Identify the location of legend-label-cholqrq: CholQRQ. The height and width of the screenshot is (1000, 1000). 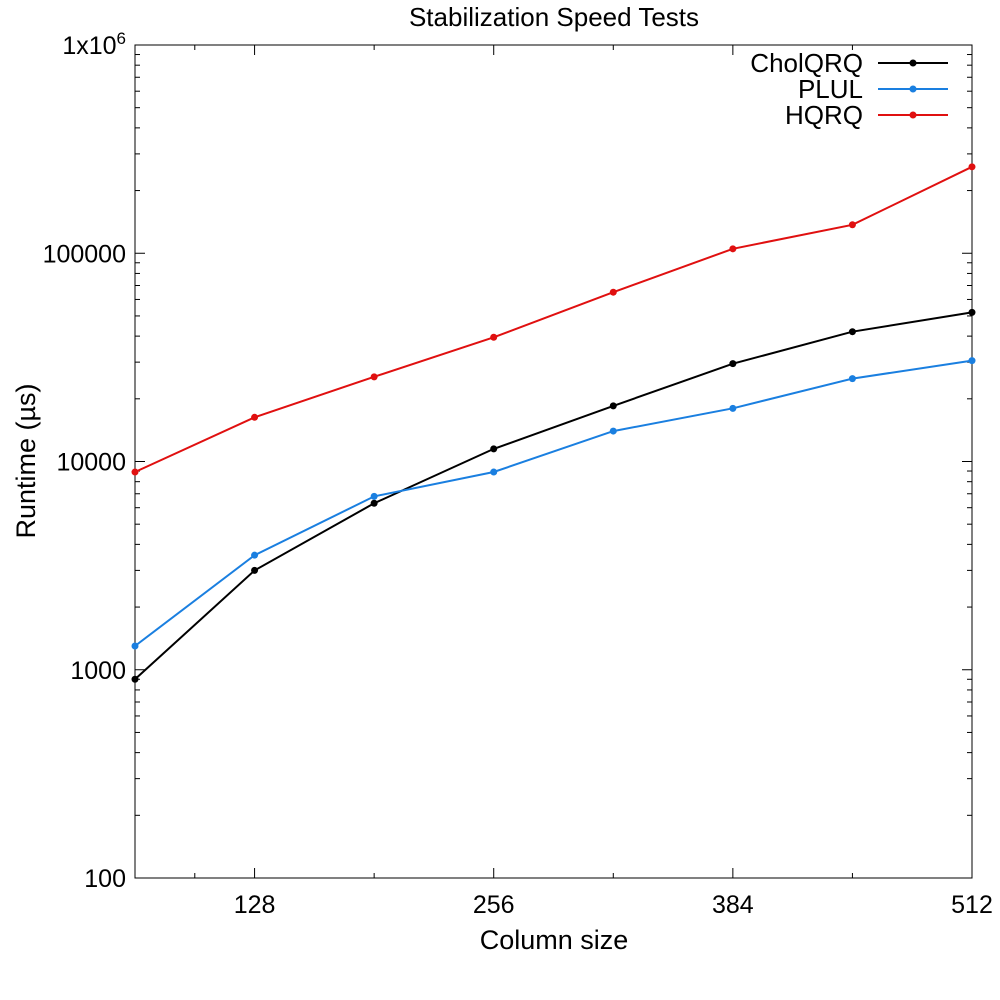
(806, 63).